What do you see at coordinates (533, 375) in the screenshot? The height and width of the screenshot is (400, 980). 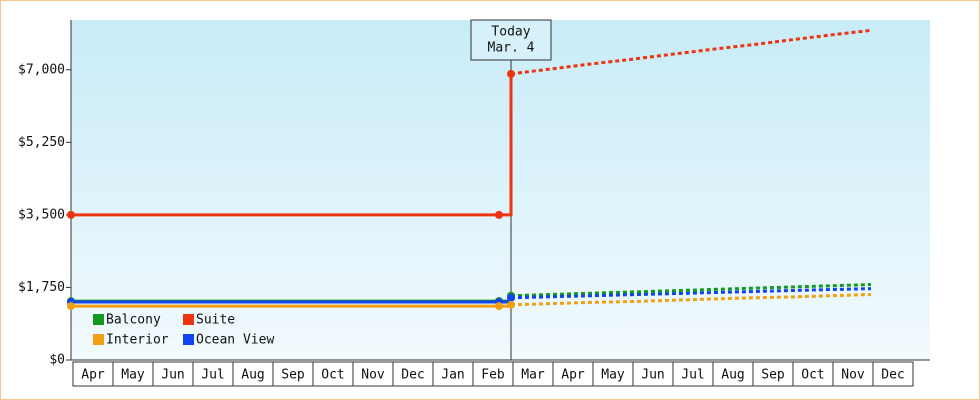 I see `x-tick-label: Mar` at bounding box center [533, 375].